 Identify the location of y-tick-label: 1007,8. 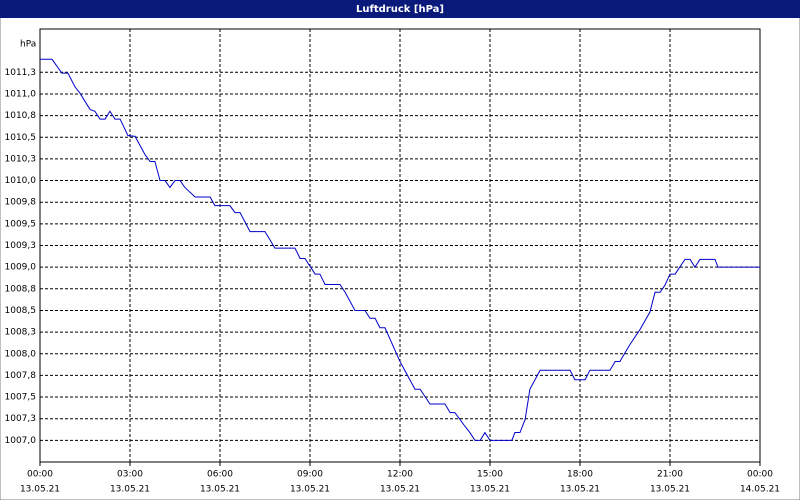
(21, 376).